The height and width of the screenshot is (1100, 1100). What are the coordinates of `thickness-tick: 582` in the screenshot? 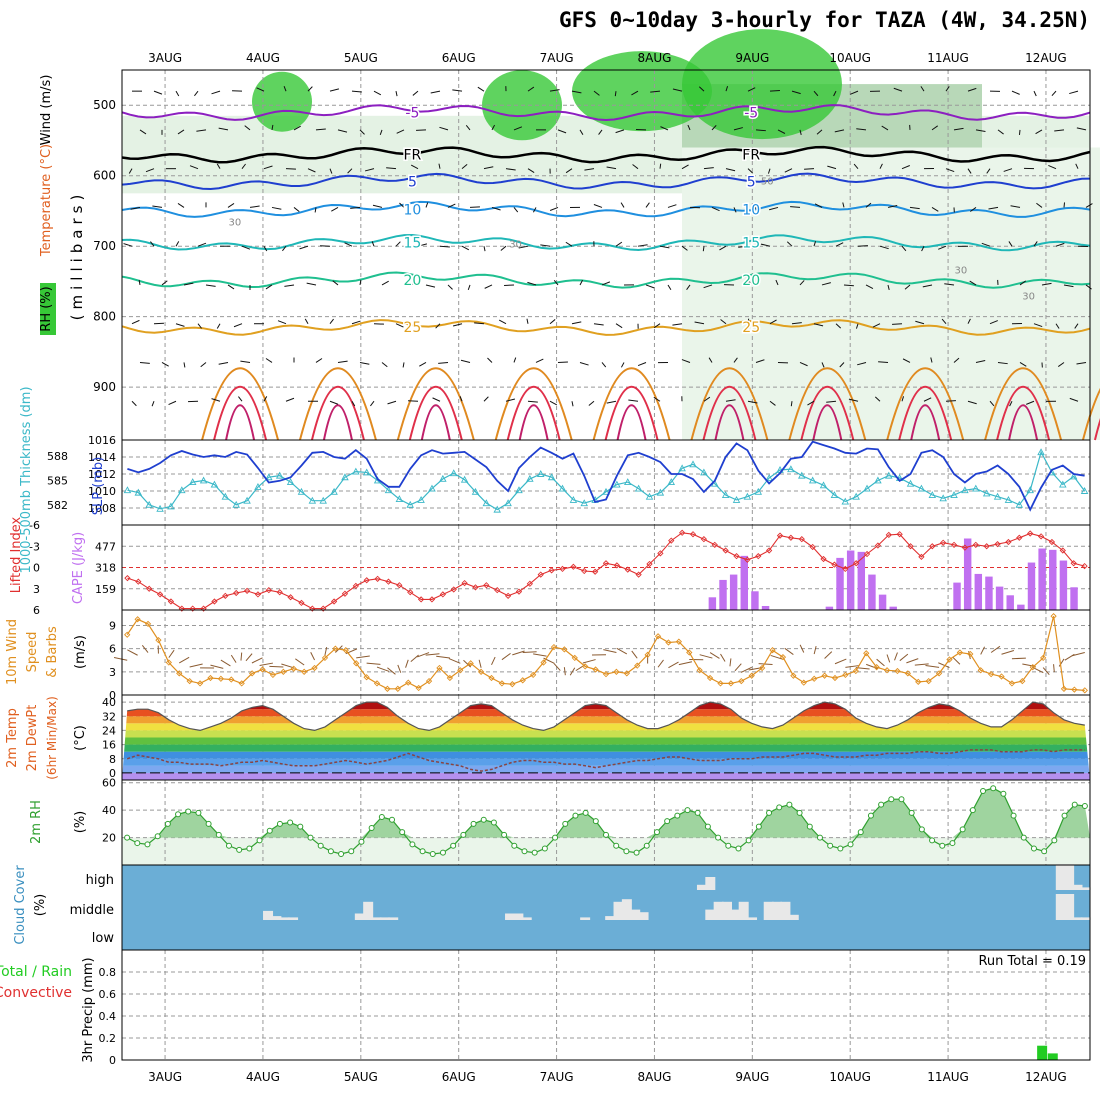 It's located at (57, 505).